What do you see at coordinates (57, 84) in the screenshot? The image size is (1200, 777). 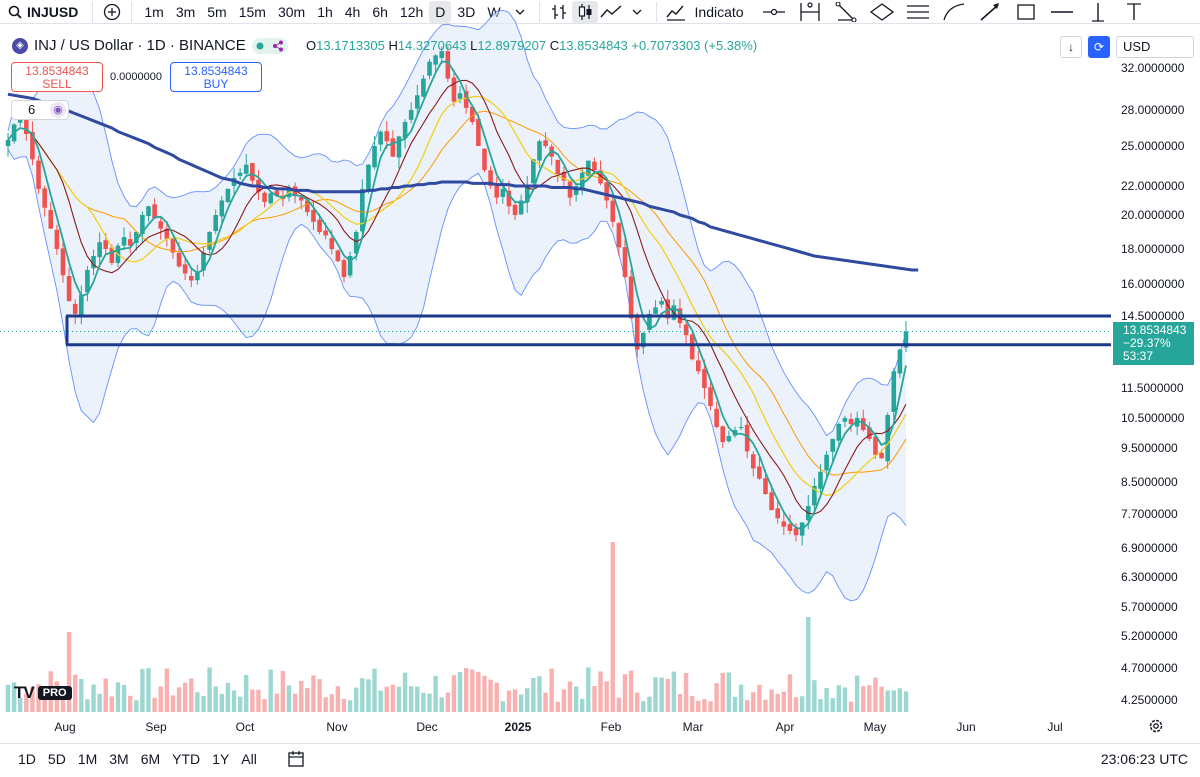 I see `sell-label: SELL` at bounding box center [57, 84].